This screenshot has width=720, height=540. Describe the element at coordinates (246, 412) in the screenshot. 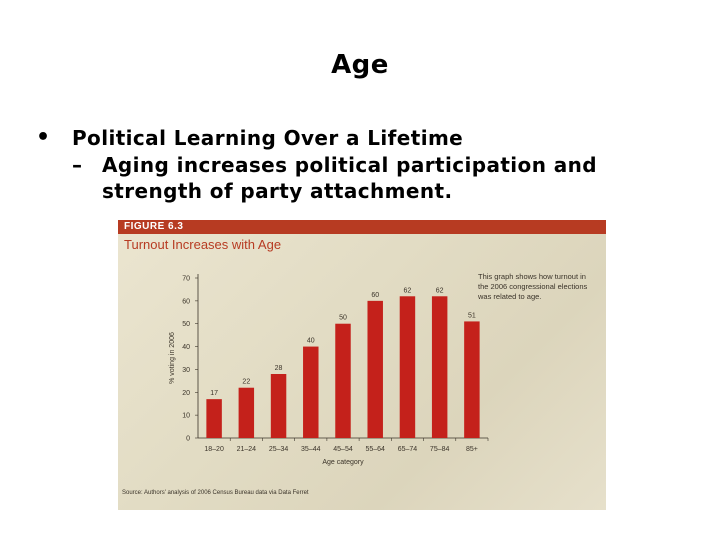

I see `bar-21–24` at that location.